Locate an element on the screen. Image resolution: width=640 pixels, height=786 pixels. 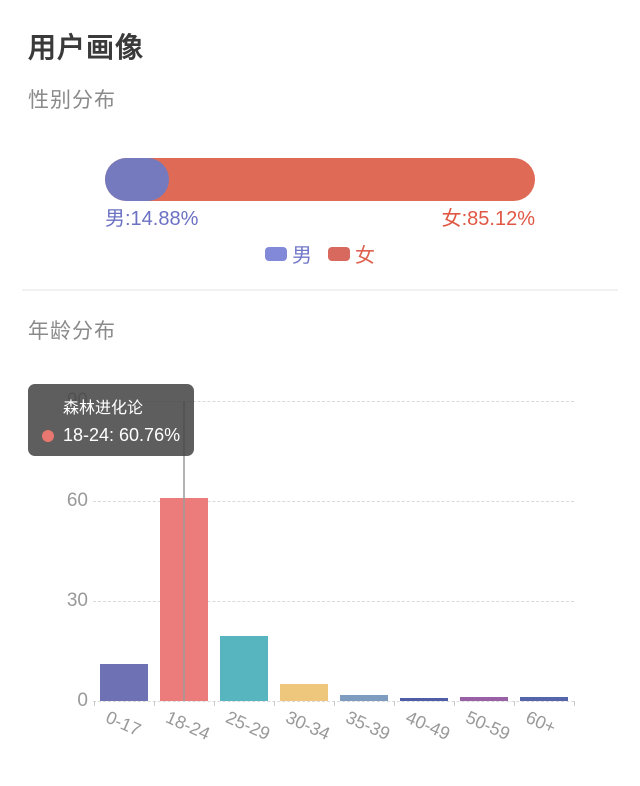
legend-item-男: 男 is located at coordinates (288, 253).